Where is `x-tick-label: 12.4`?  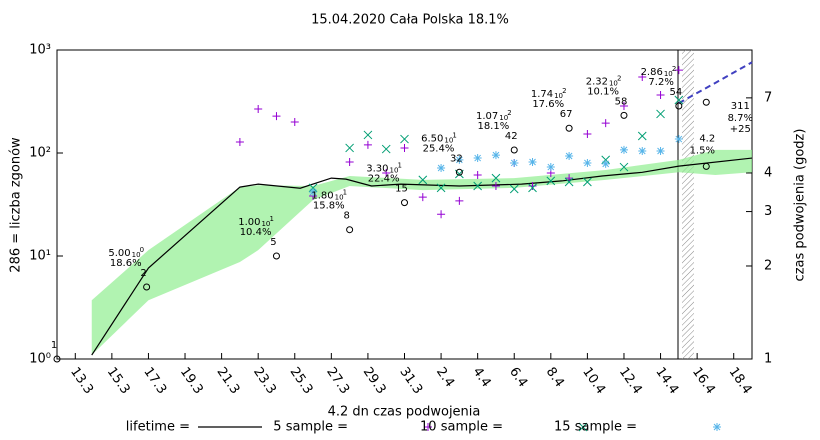
x-tick-label: 12.4 is located at coordinates (630, 381).